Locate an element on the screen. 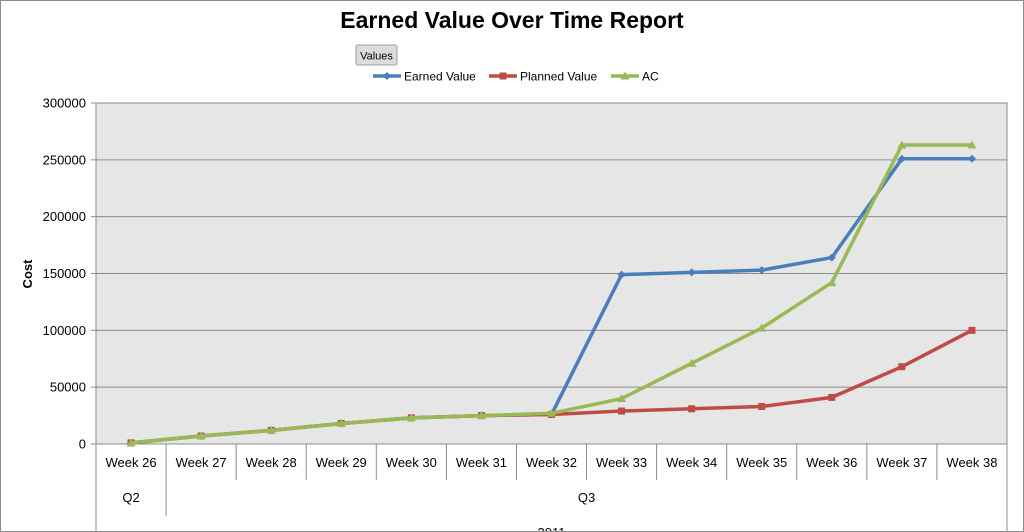  x-tick-label: Week 37 is located at coordinates (901, 462).